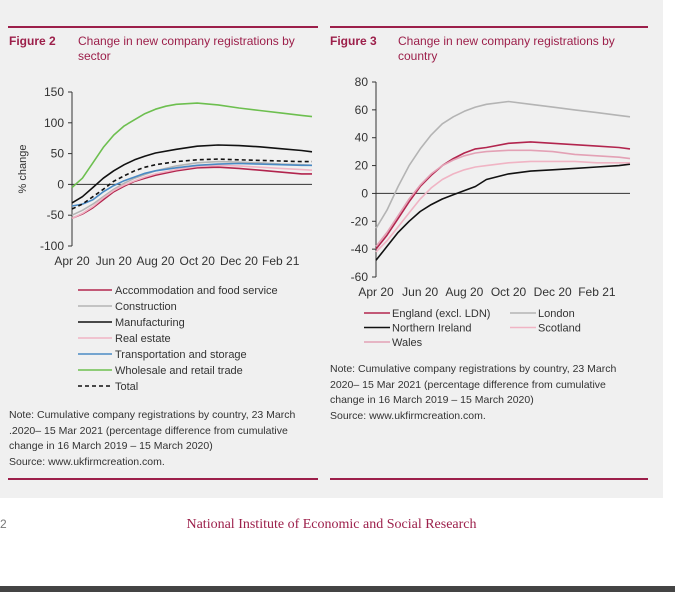  I want to click on bottom-rule-right, so click(489, 479).